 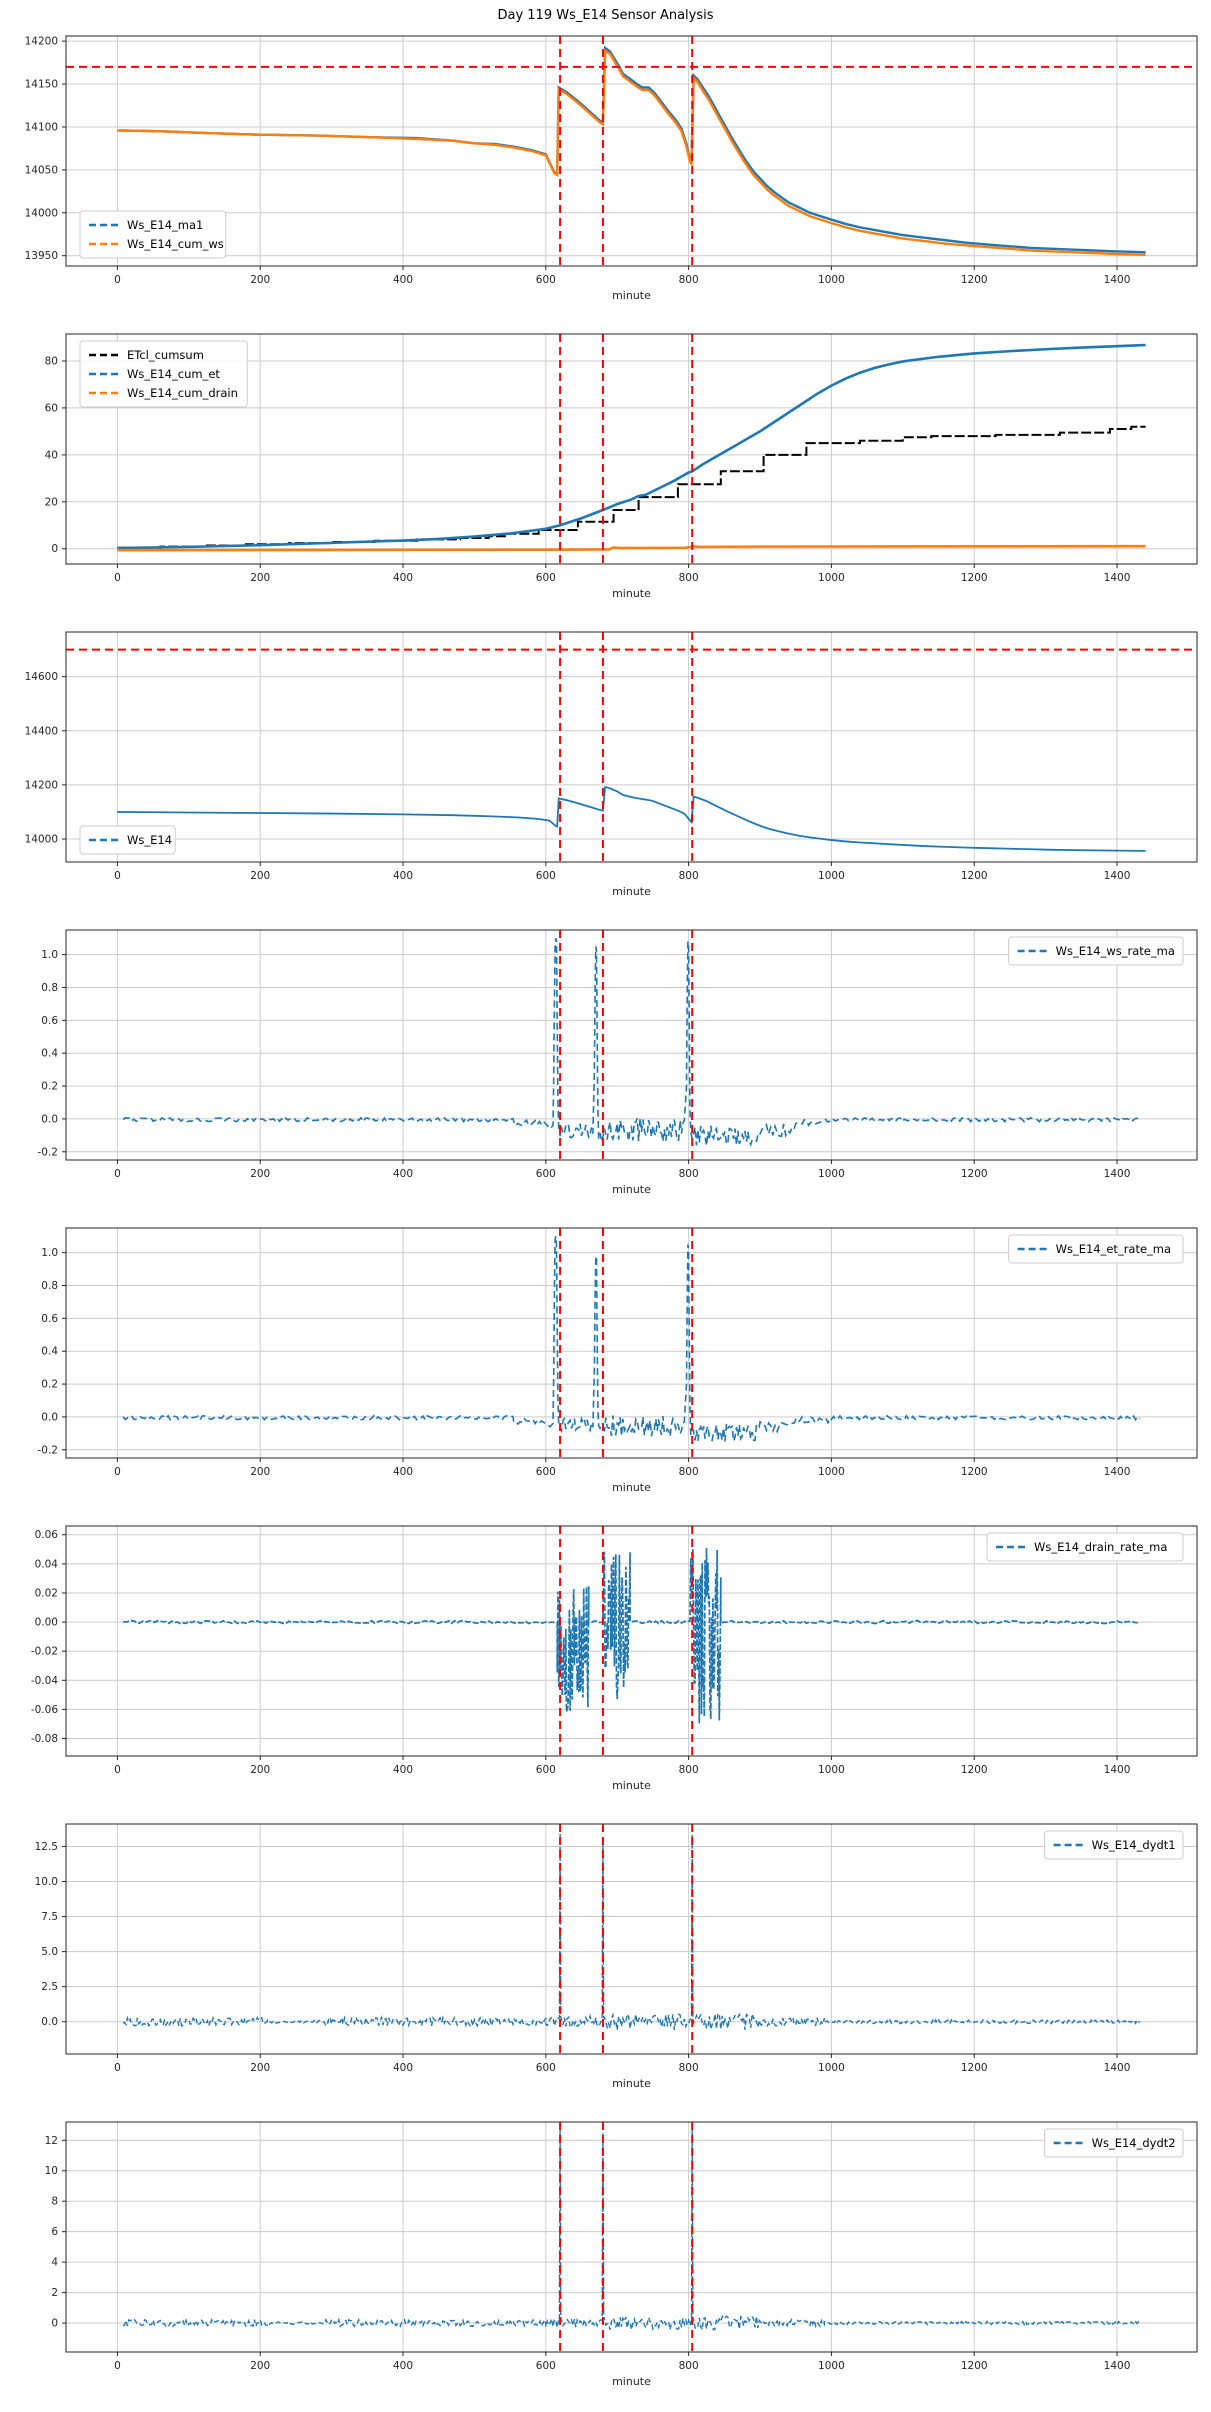 What do you see at coordinates (46, 1847) in the screenshot?
I see `y-tick-label: 12.5` at bounding box center [46, 1847].